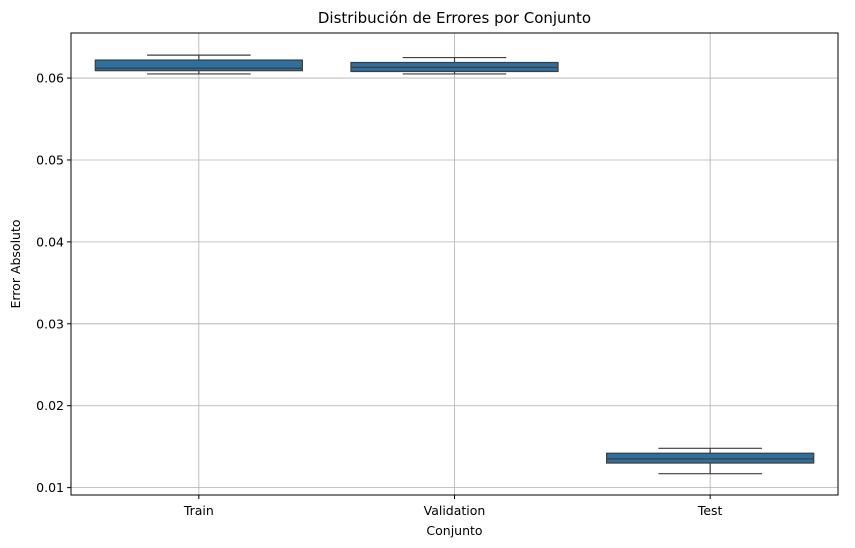 The height and width of the screenshot is (548, 855). I want to click on box-test, so click(710, 461).